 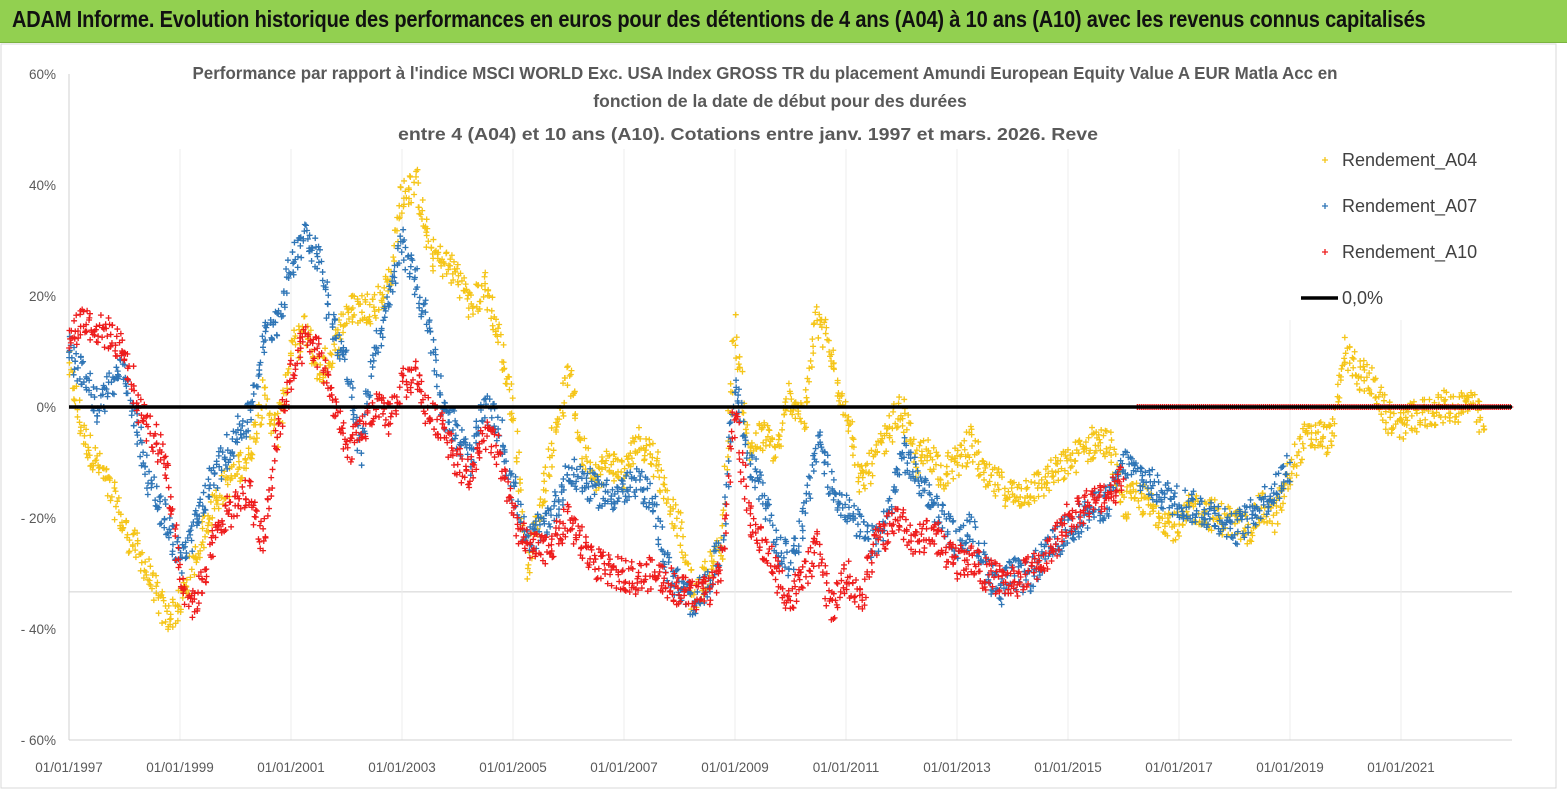 What do you see at coordinates (42, 296) in the screenshot?
I see `y-tick-label: 20%` at bounding box center [42, 296].